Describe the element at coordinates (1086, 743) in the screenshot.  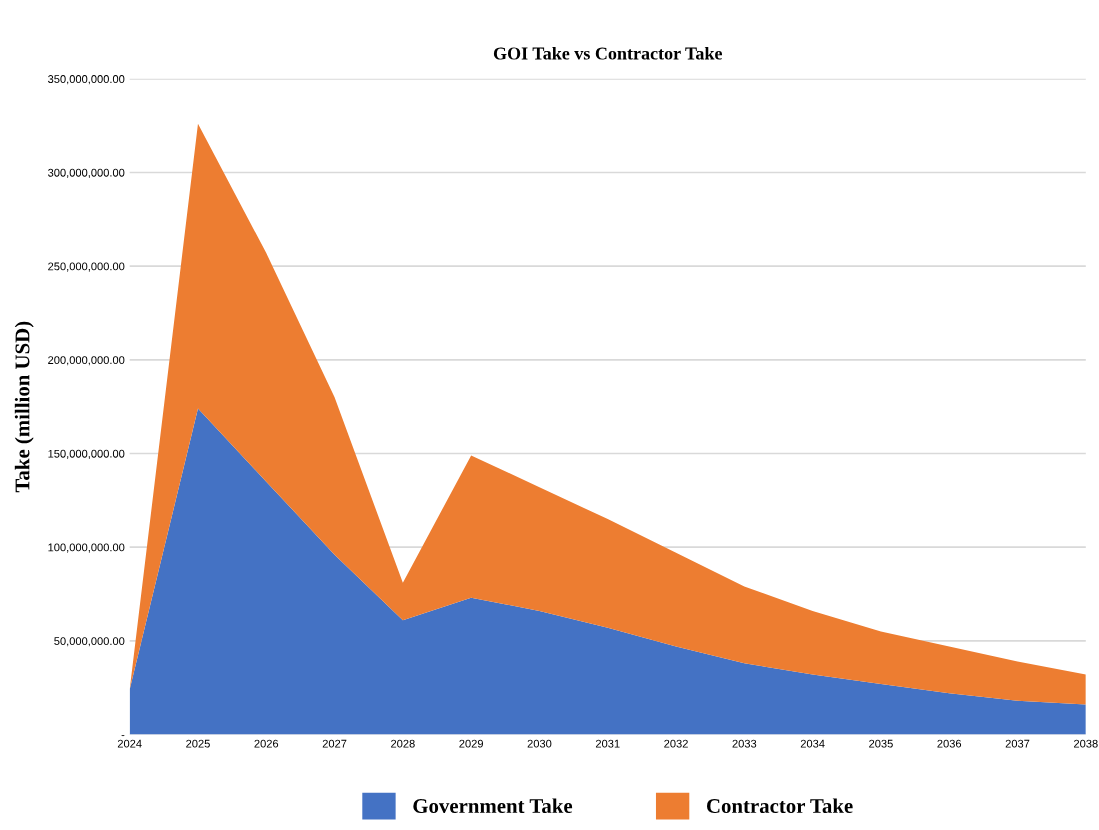
I see `x-tick-label: 2038` at that location.